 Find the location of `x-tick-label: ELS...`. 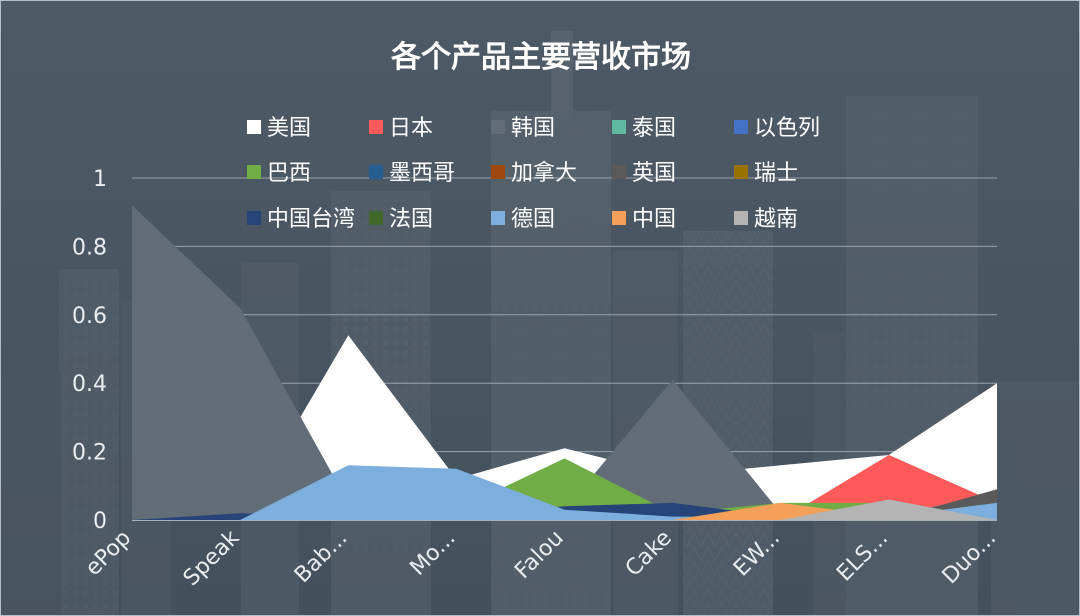

x-tick-label: ELS... is located at coordinates (862, 556).